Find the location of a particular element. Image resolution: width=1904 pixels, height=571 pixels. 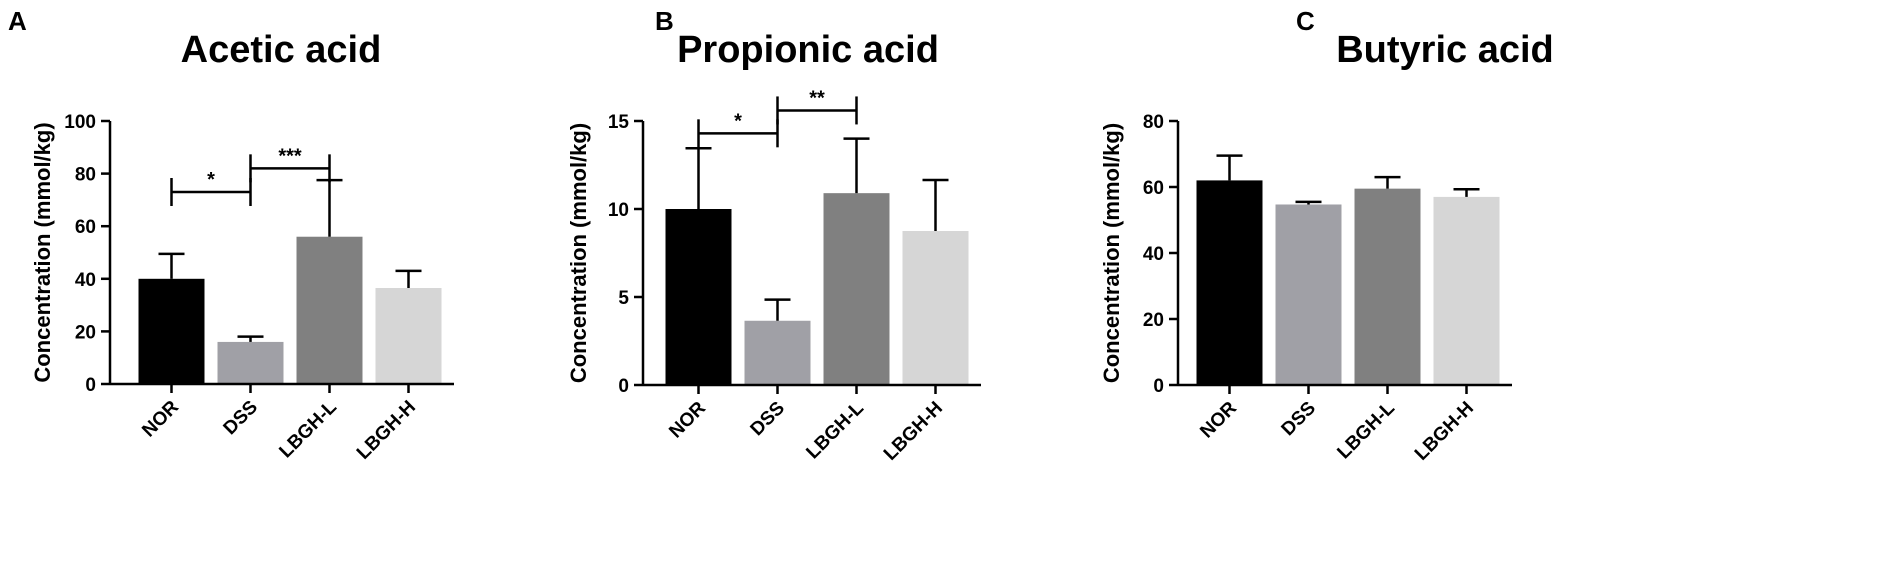

chart-title: Butyric acid is located at coordinates (1445, 50).